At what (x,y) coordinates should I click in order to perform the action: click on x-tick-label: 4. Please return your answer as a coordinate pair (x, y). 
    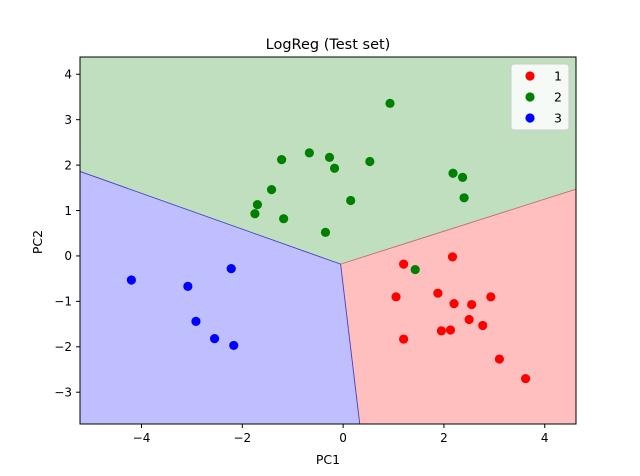
    Looking at the image, I should click on (545, 438).